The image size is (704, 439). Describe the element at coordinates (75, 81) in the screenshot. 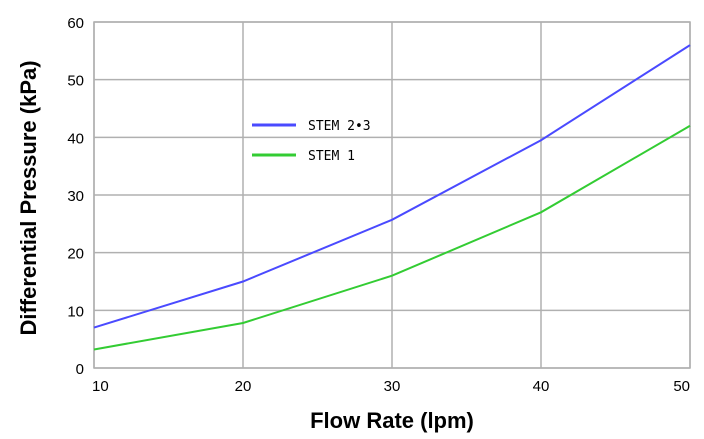

I see `y-tick-label: 50` at that location.